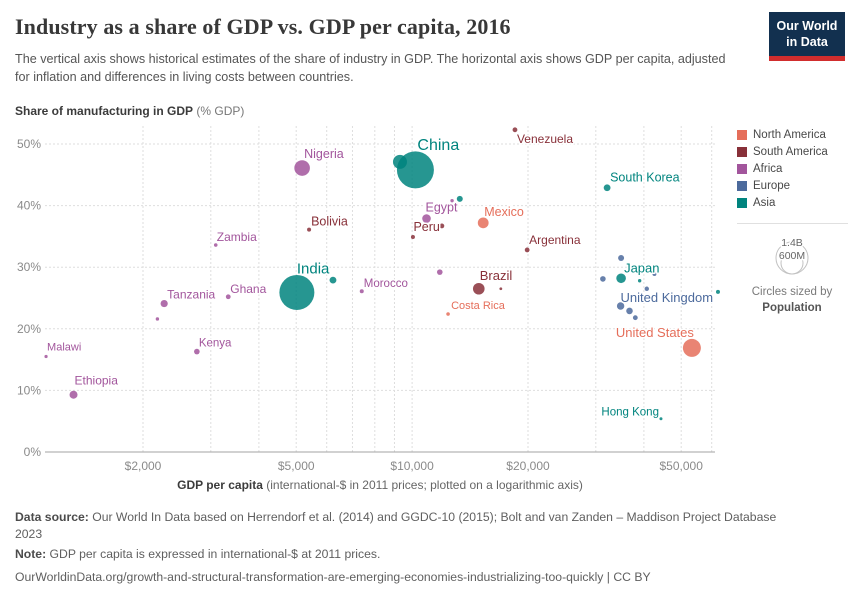  Describe the element at coordinates (97, 381) in the screenshot. I see `country-label-ethiopia: Ethiopia` at that location.